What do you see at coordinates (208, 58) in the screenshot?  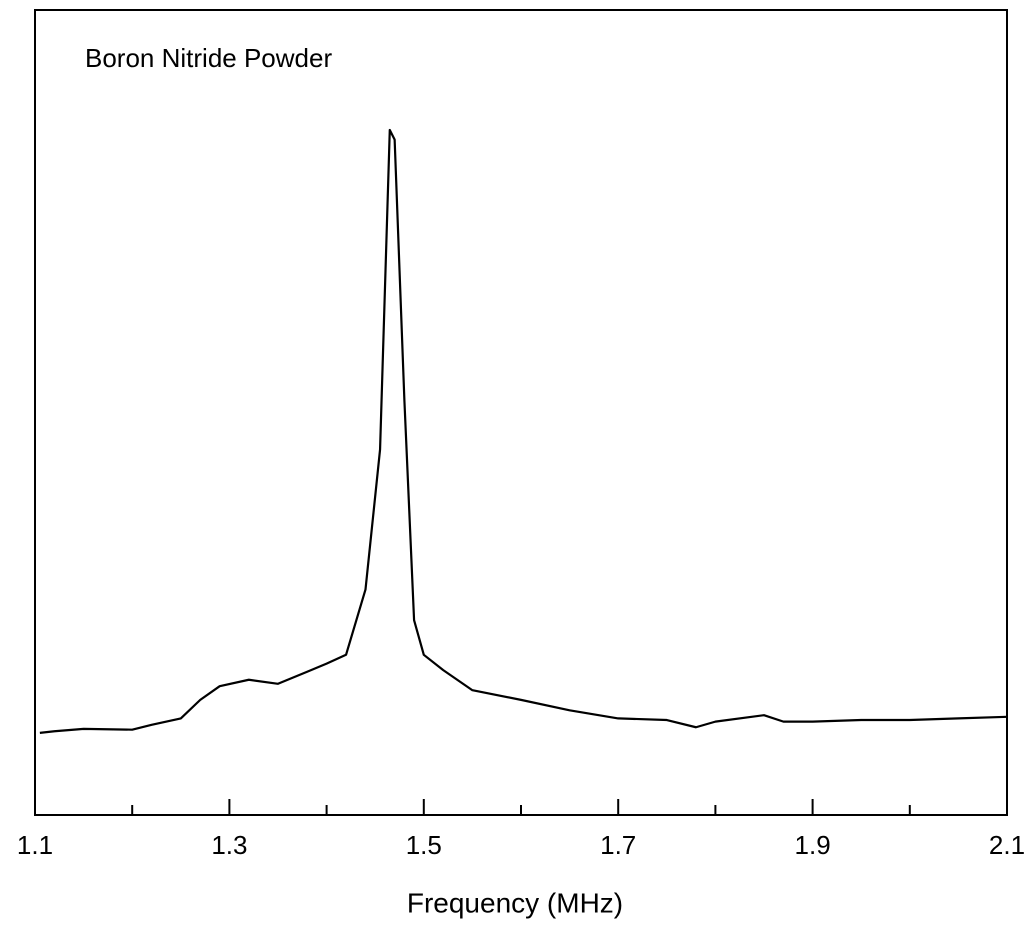 I see `chart-title: Boron Nitride Powder` at bounding box center [208, 58].